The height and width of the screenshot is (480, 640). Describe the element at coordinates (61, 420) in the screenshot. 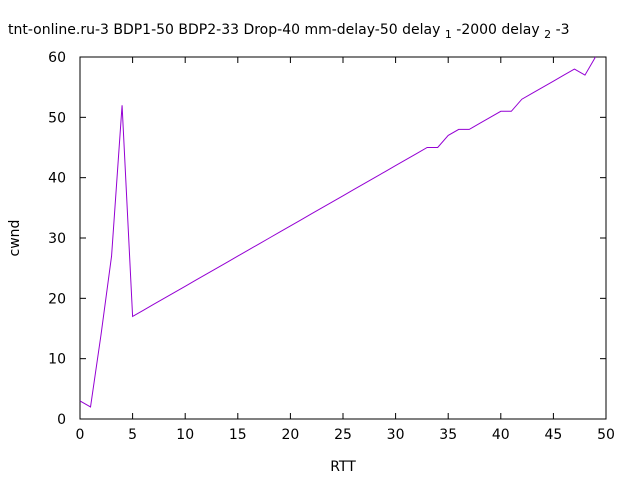

I see `y-tick-label: 0` at that location.